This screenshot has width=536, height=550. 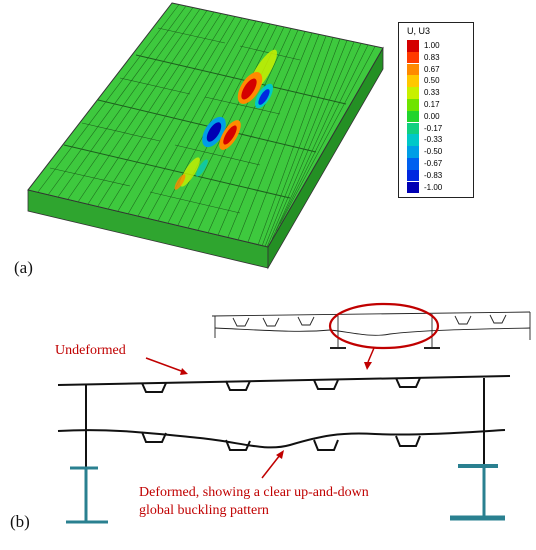 What do you see at coordinates (384, 326) in the screenshot?
I see `zoom-highlight-ellipse` at bounding box center [384, 326].